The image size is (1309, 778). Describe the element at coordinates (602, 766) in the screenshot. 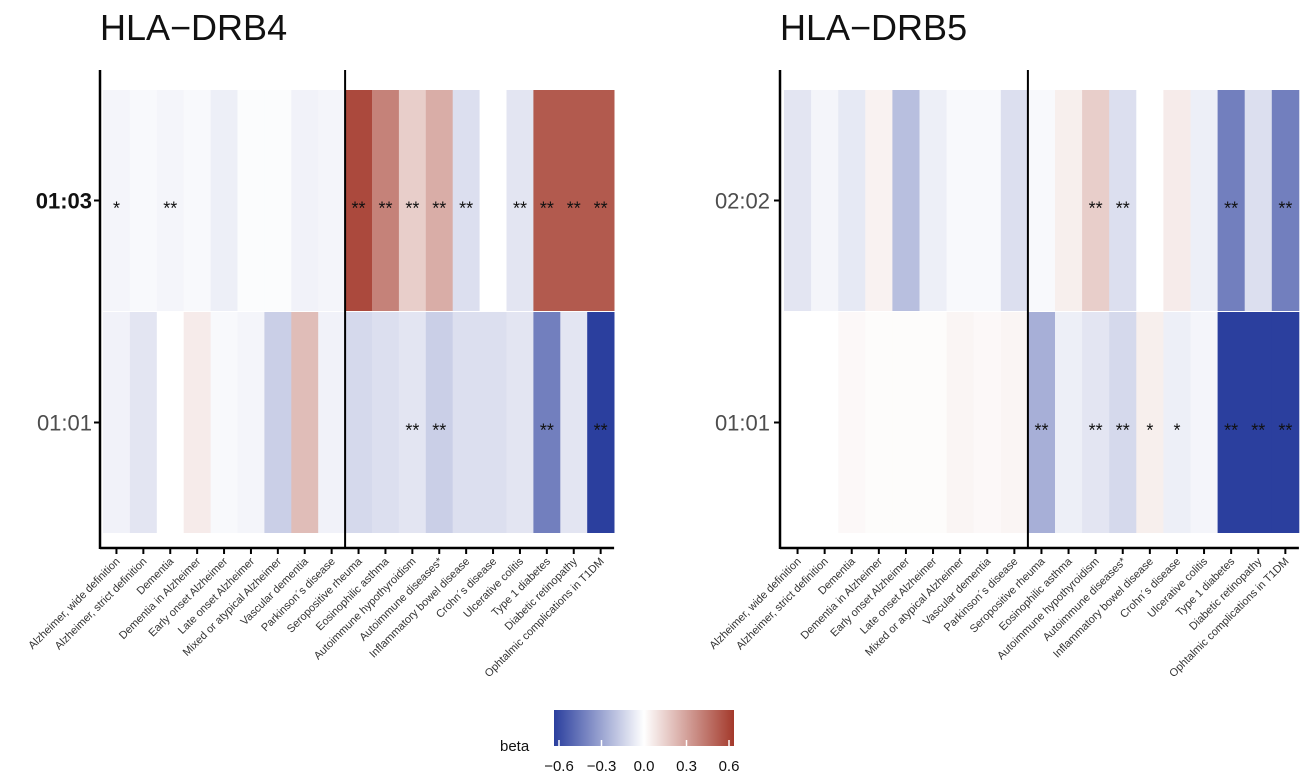

I see `legend-tick-label: −0.3` at that location.